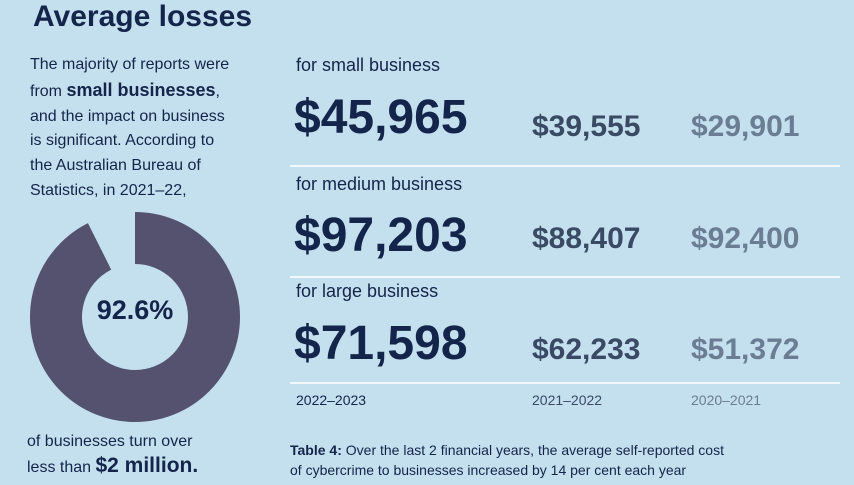 Image resolution: width=854 pixels, height=485 pixels. Describe the element at coordinates (367, 291) in the screenshot. I see `segment-label-large: for large business` at that location.